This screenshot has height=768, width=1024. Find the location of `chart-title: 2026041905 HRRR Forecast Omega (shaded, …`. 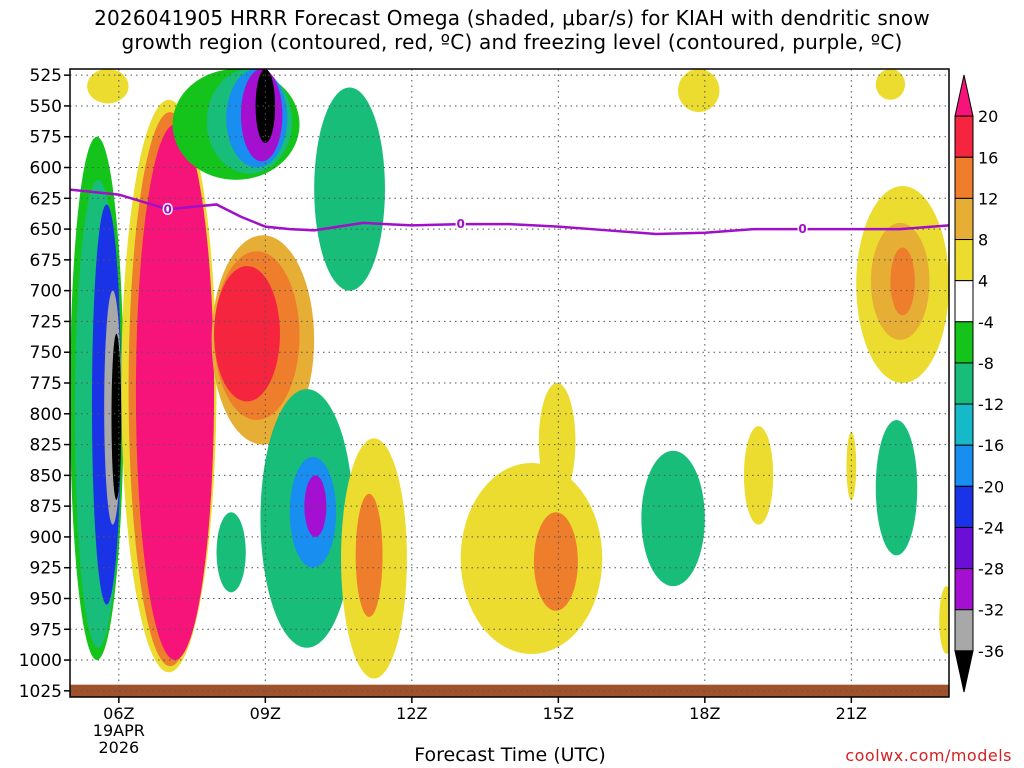

chart-title: 2026041905 HRRR Forecast Omega (shaded, … is located at coordinates (512, 30).